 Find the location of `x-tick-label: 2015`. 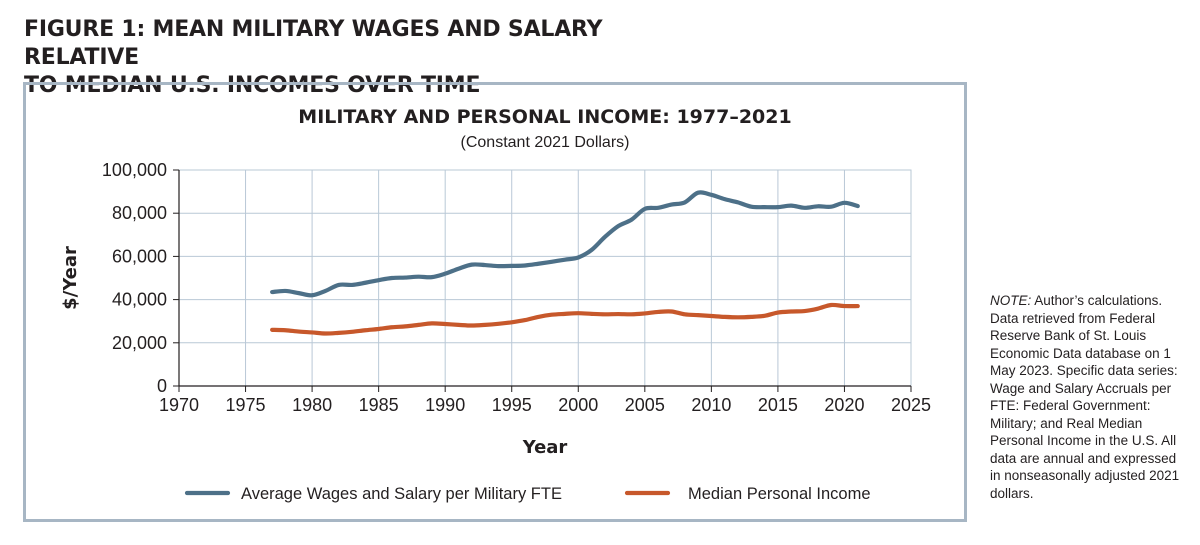

x-tick-label: 2015 is located at coordinates (778, 405).